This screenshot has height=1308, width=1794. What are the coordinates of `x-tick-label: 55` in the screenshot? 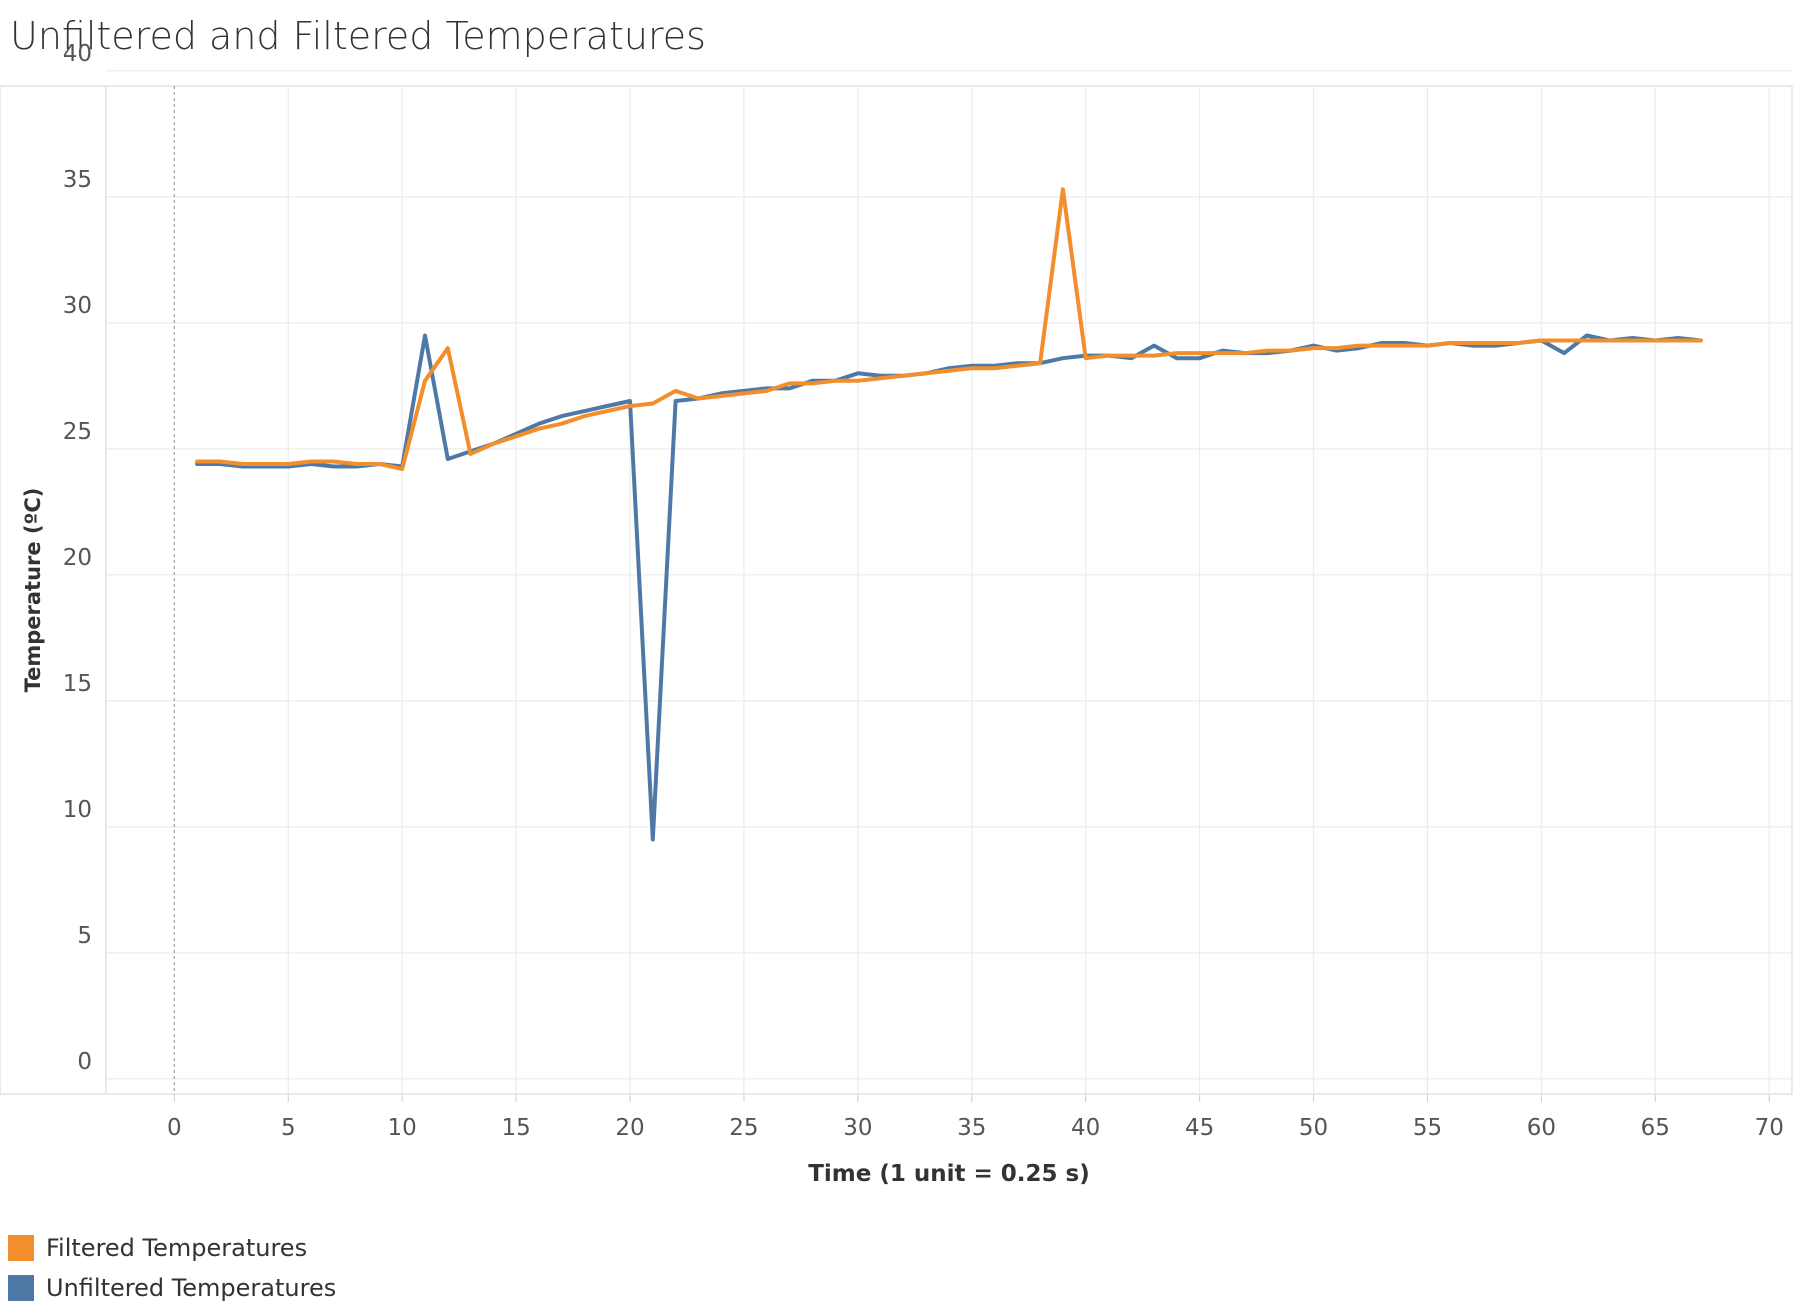 It's located at (1427, 1128).